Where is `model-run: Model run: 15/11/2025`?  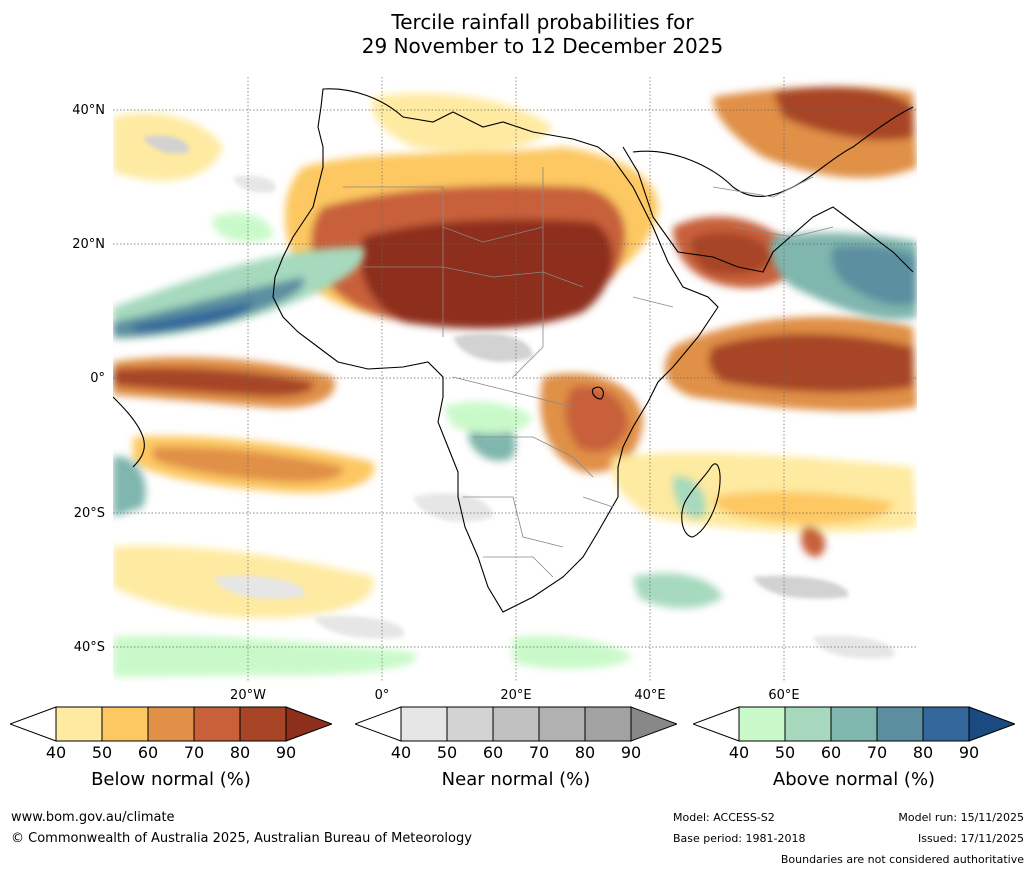
model-run: Model run: 15/11/2025 is located at coordinates (961, 817).